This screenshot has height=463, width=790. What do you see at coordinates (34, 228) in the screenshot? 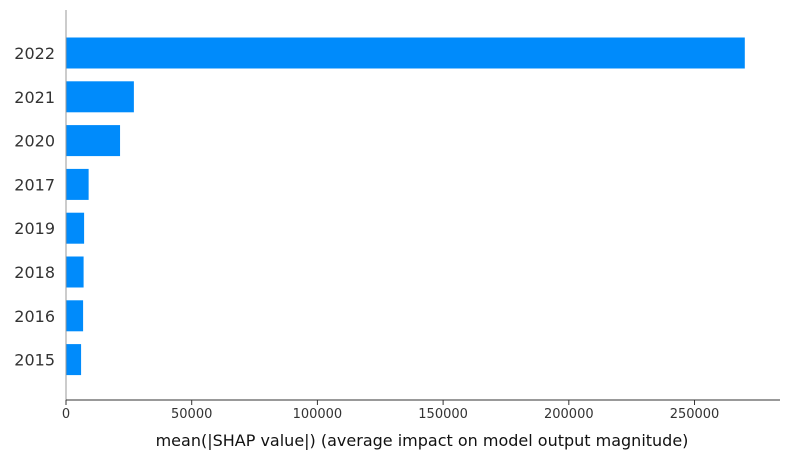
I see `category-label-2019: 2019` at bounding box center [34, 228].